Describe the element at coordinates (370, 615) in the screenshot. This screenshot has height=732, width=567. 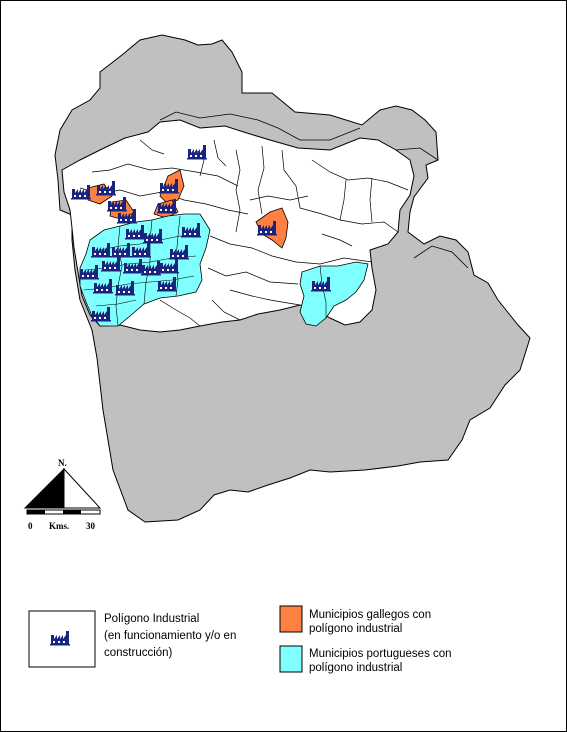
I see `legend-galician-line-1: Municipios gallegos con` at that location.